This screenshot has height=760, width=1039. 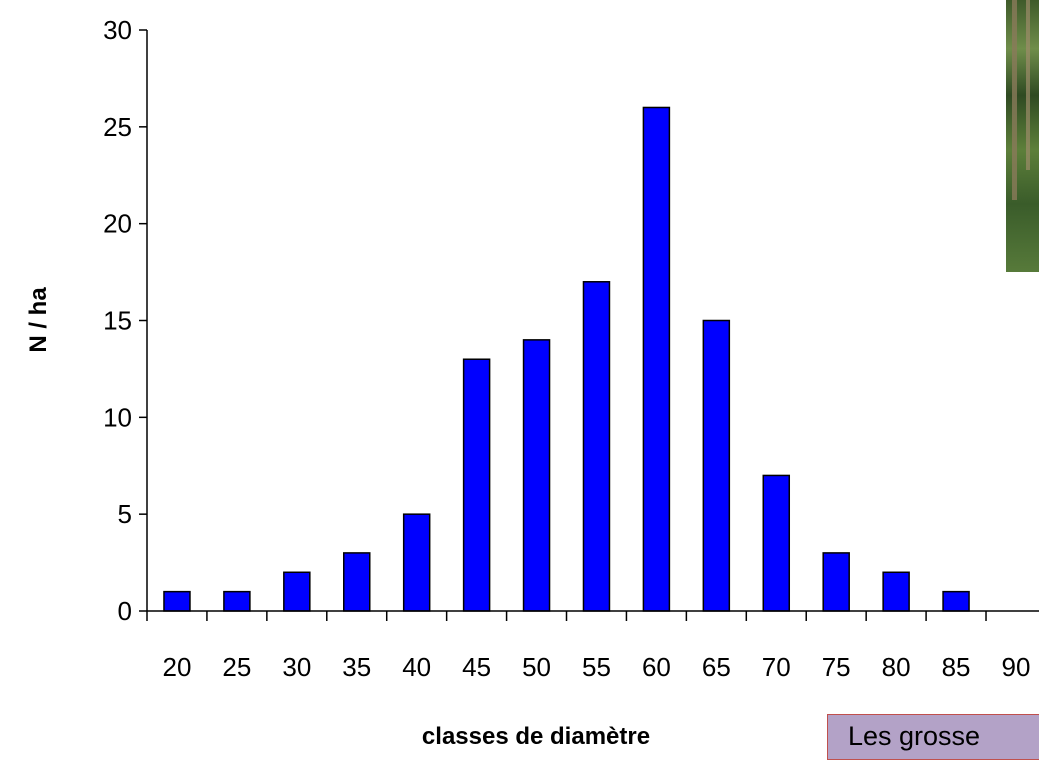 I want to click on x-axis-ticks: 20 25 30 35 40 45 50 55 60 65 70 75 80 85 90, so click(x=588, y=646).